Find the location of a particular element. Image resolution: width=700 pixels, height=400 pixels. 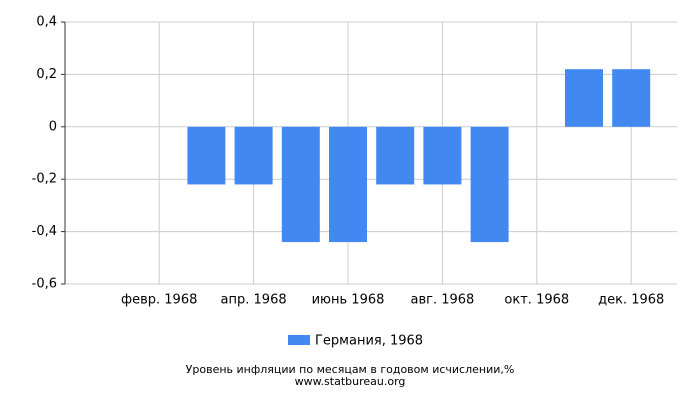

y-tick-label: -0,6 is located at coordinates (44, 284).